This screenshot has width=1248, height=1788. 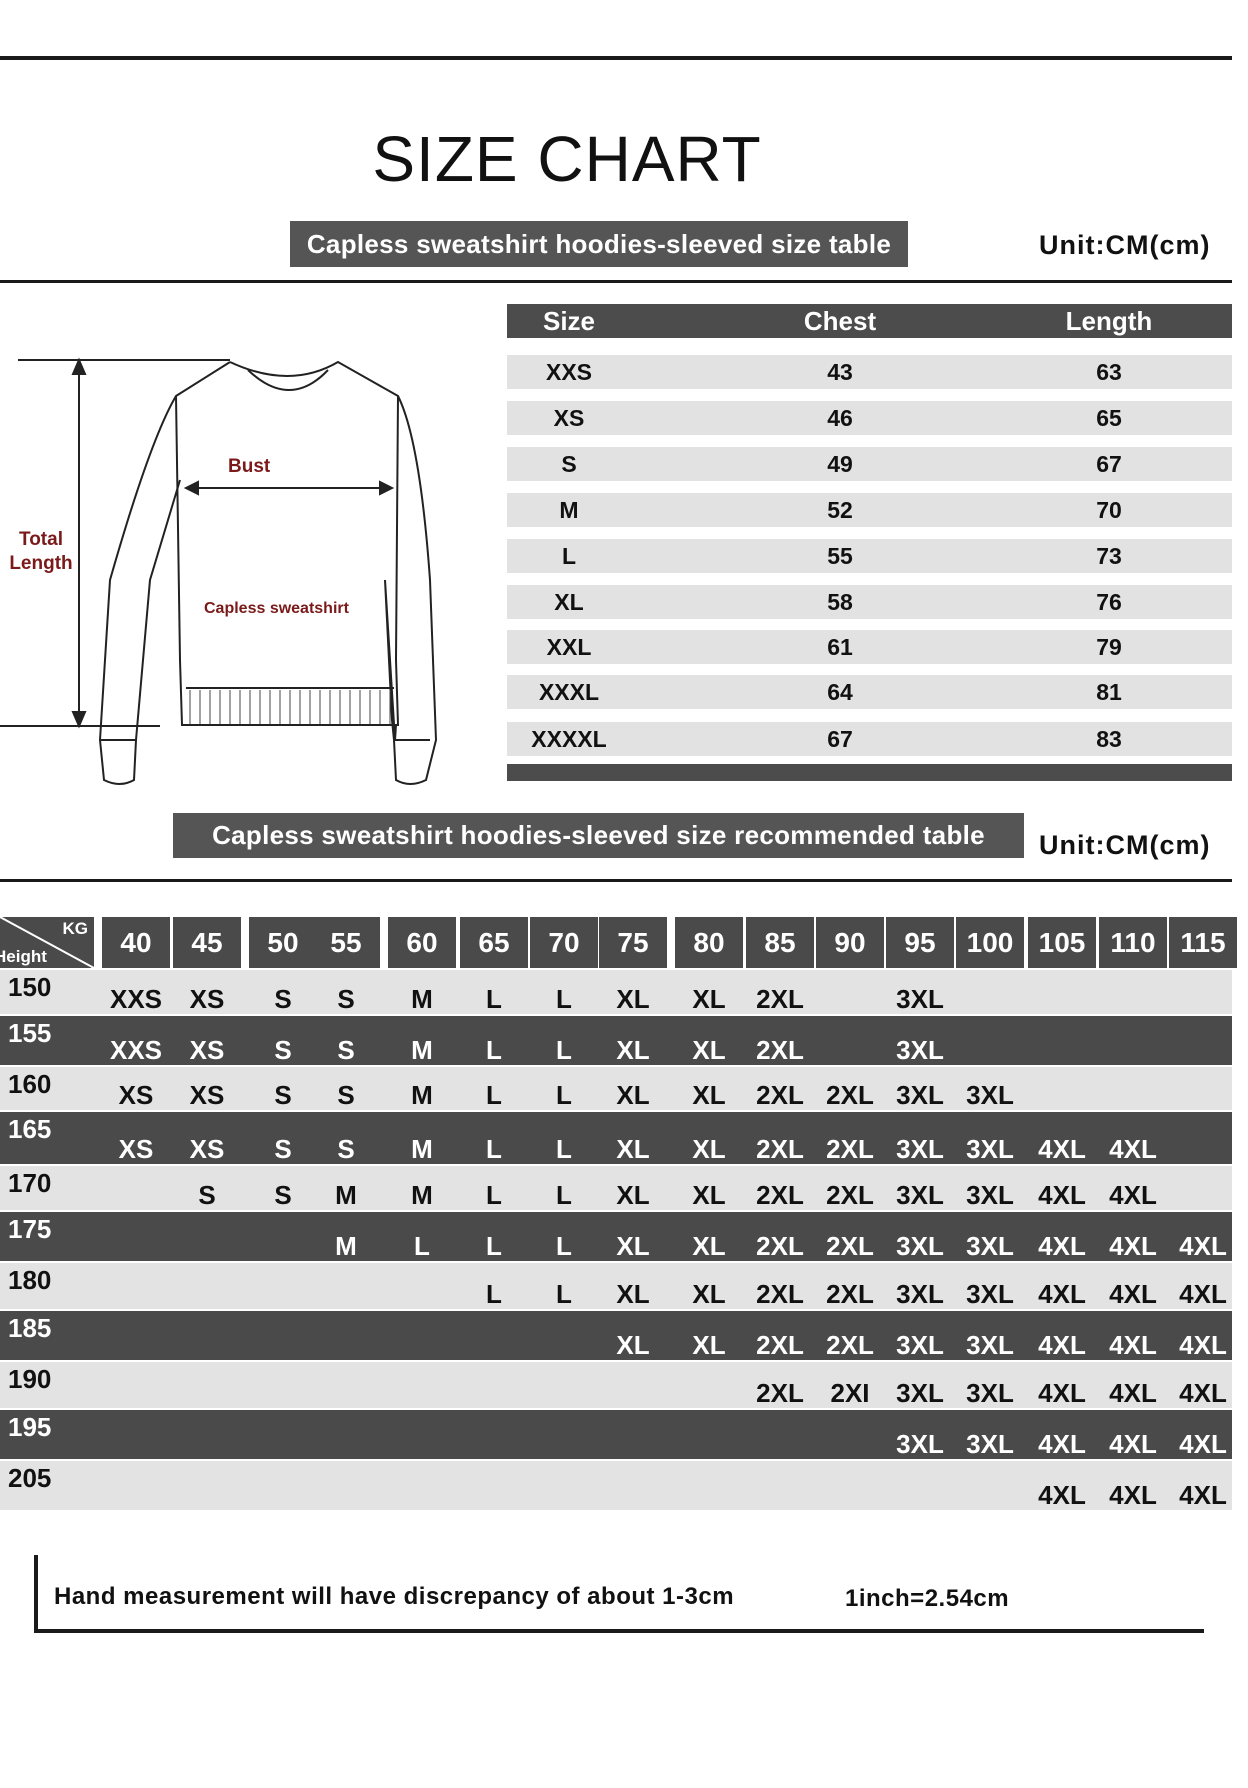 What do you see at coordinates (1109, 647) in the screenshot?
I see `length-cell: 79` at bounding box center [1109, 647].